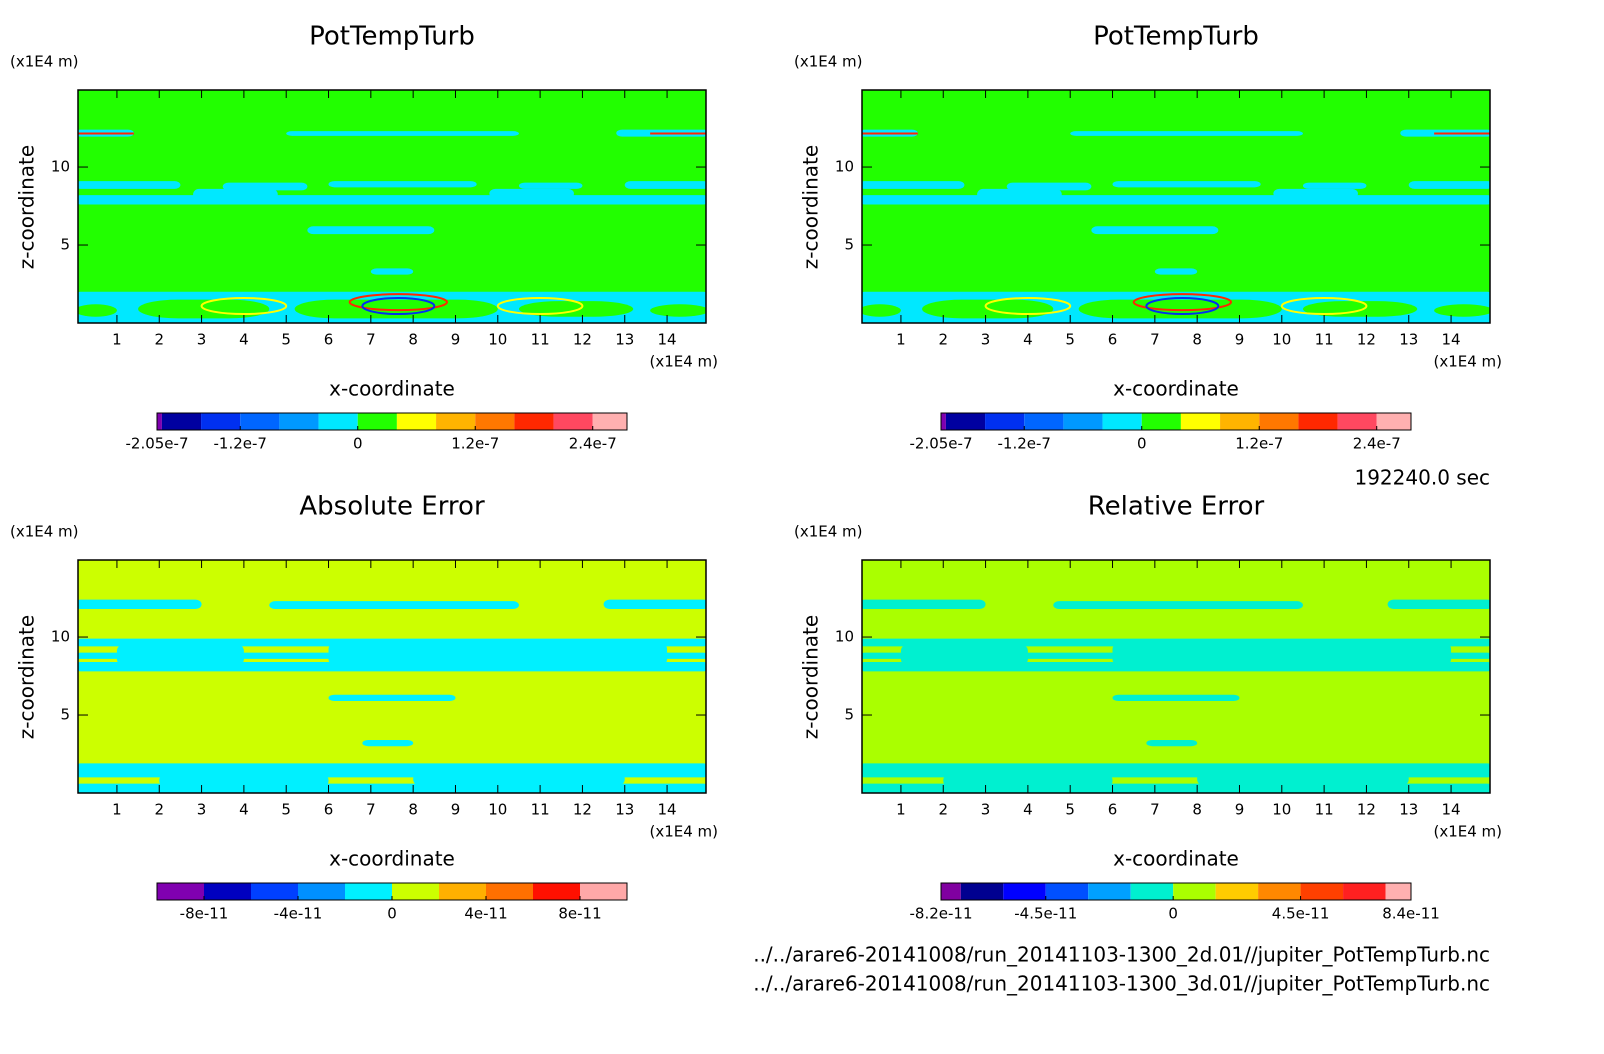 This screenshot has width=1604, height=1054. Describe the element at coordinates (579, 914) in the screenshot. I see `colorbar-tick-label: 8e-11` at that location.